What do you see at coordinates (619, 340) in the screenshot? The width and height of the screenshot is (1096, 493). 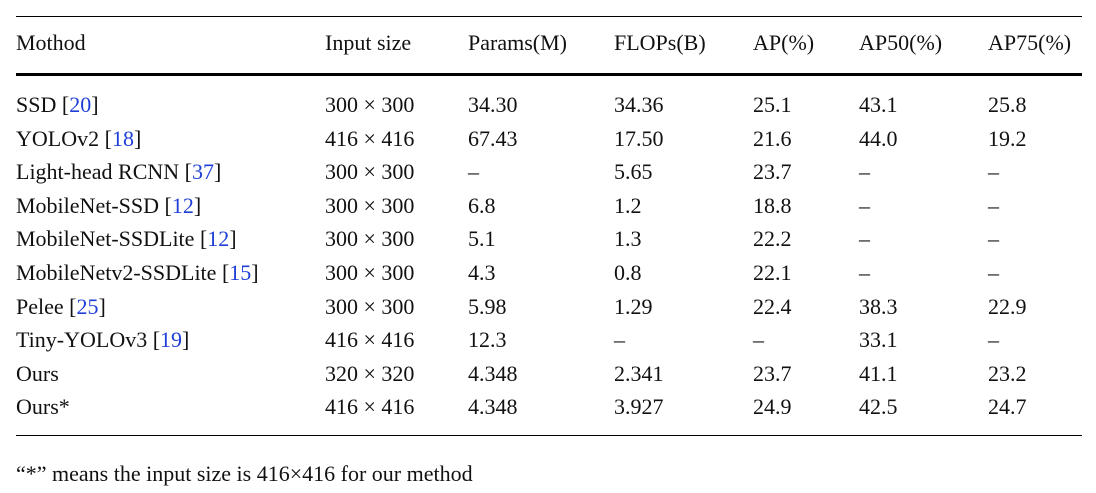 I see `cell-flops: –` at bounding box center [619, 340].